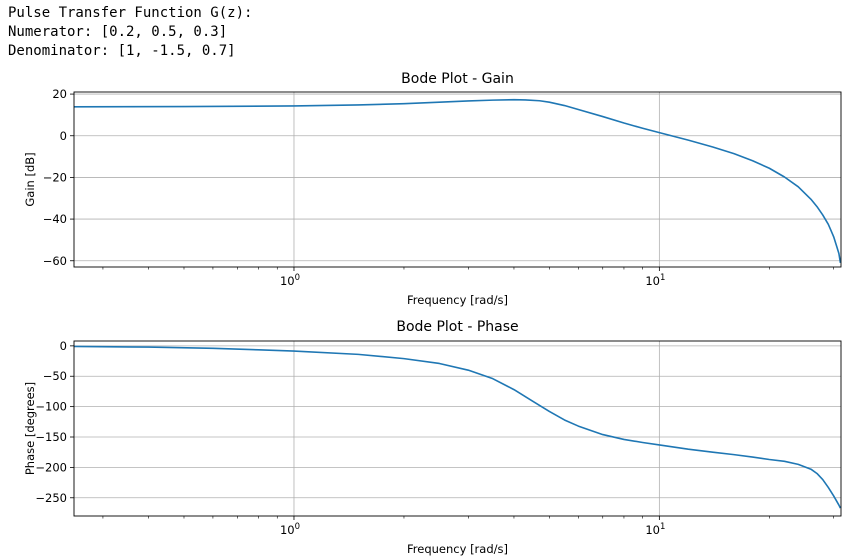  Describe the element at coordinates (55, 177) in the screenshot. I see `gain-y-tick-label: −20` at that location.